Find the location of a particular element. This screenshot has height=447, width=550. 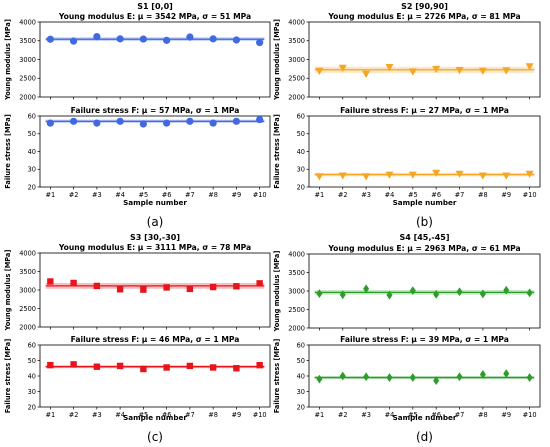

x-tick-label: #1 is located at coordinates (50, 195).